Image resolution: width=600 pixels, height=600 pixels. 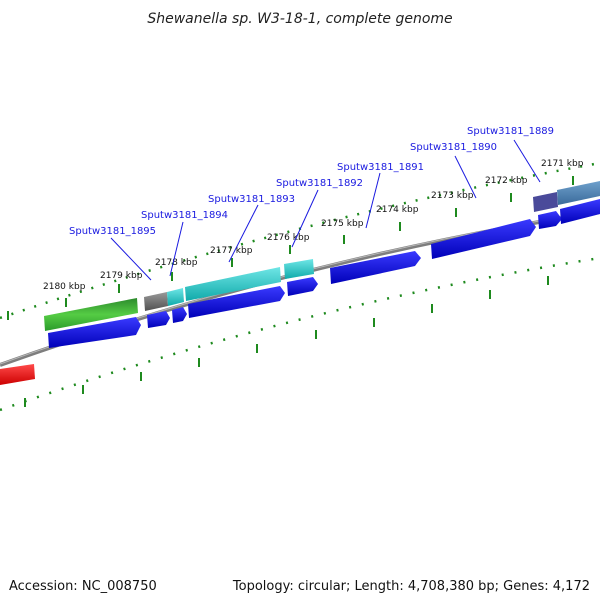 I want to click on feature-gray, so click(x=156, y=301).